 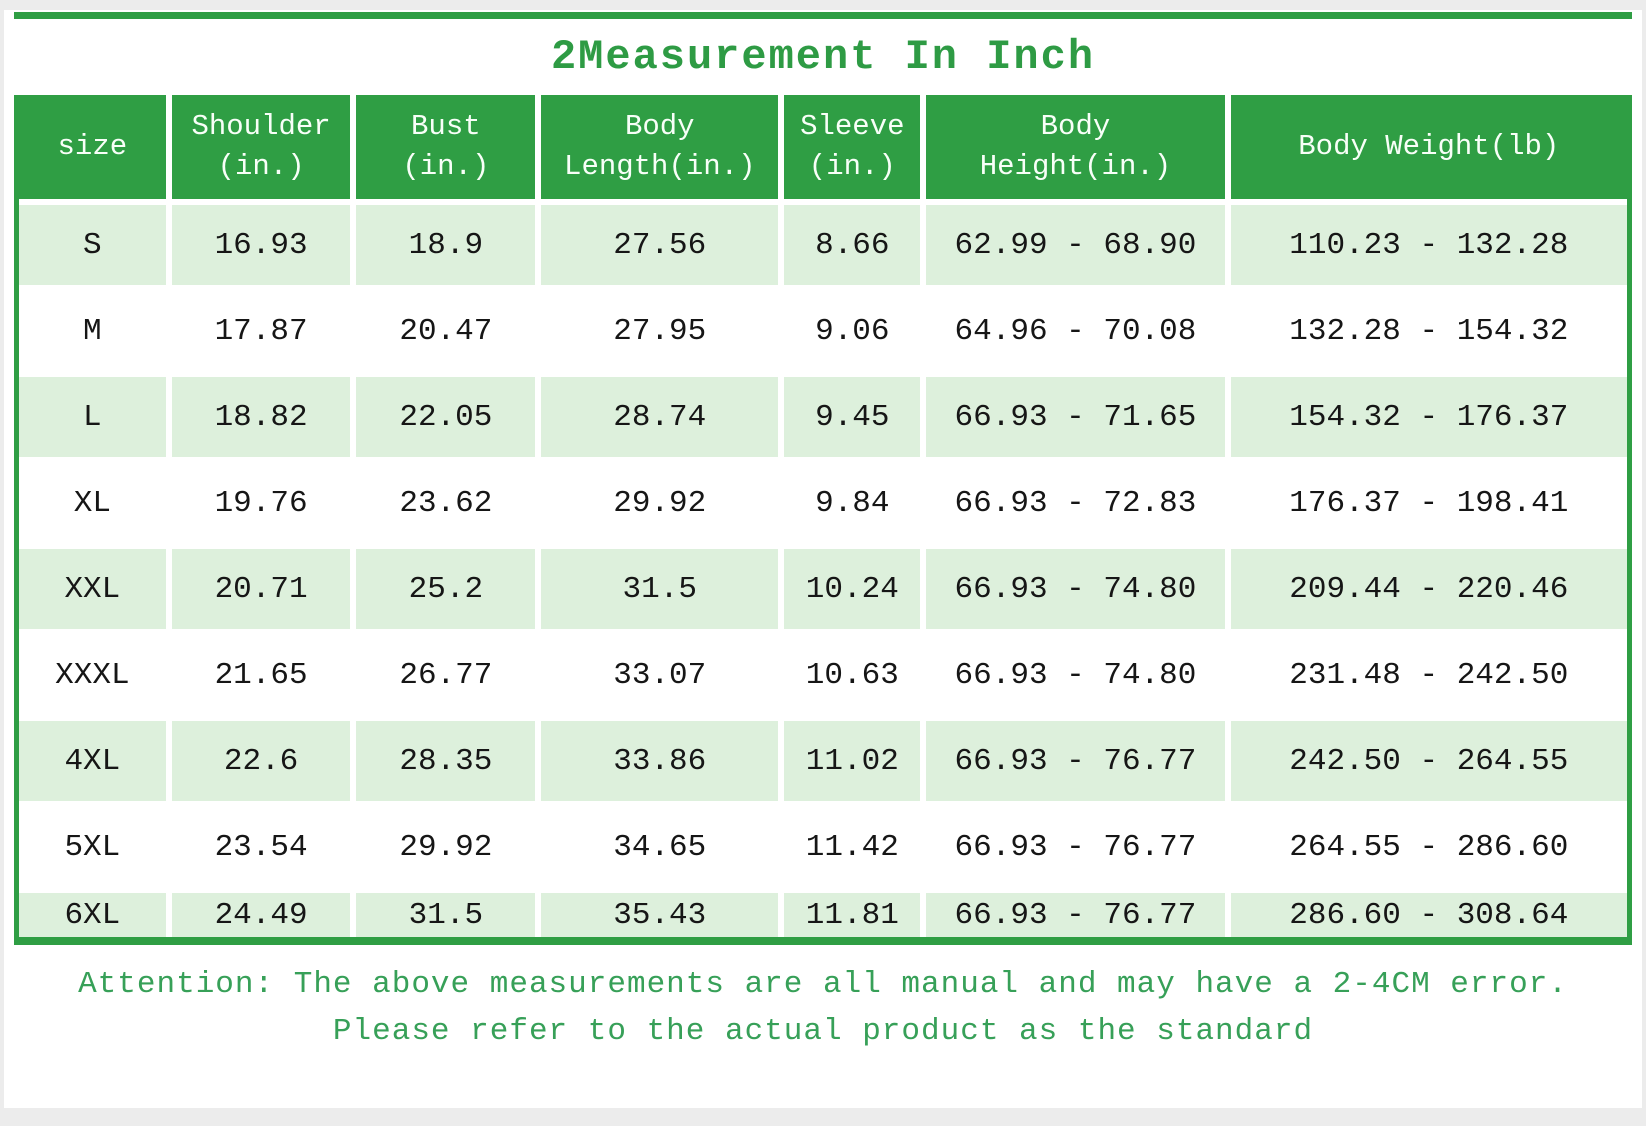 I want to click on value-cell: 264.55 - 286.60, so click(x=1428, y=847).